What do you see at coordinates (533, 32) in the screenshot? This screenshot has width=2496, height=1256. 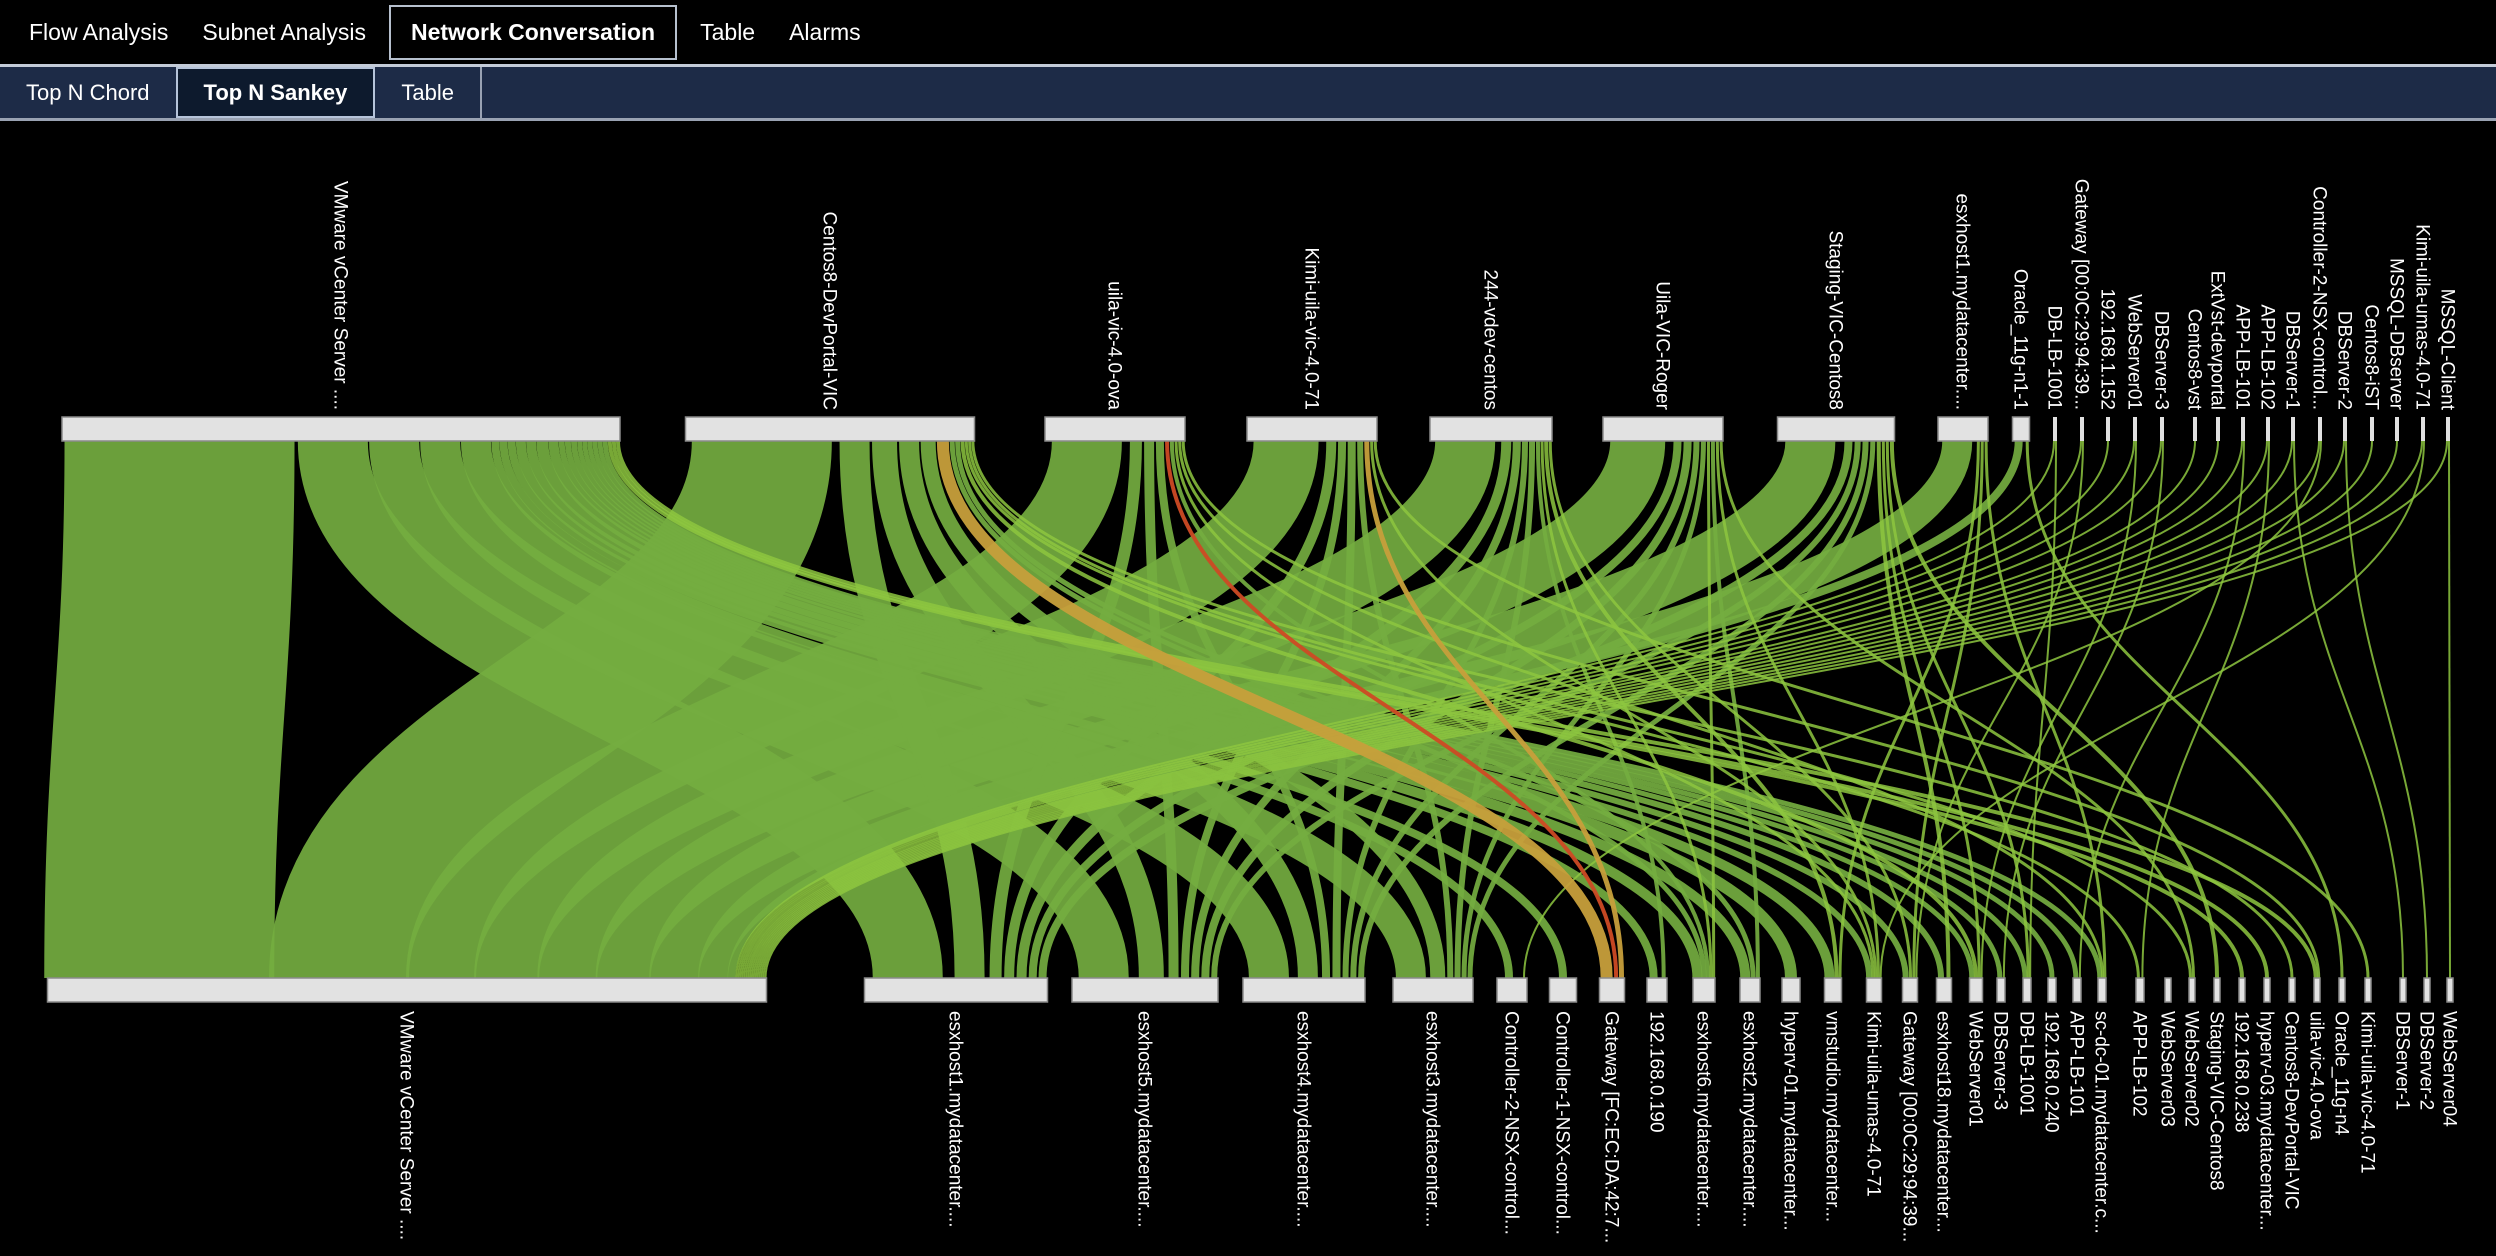 I see `tab-network-conversation: Network Conversation` at bounding box center [533, 32].